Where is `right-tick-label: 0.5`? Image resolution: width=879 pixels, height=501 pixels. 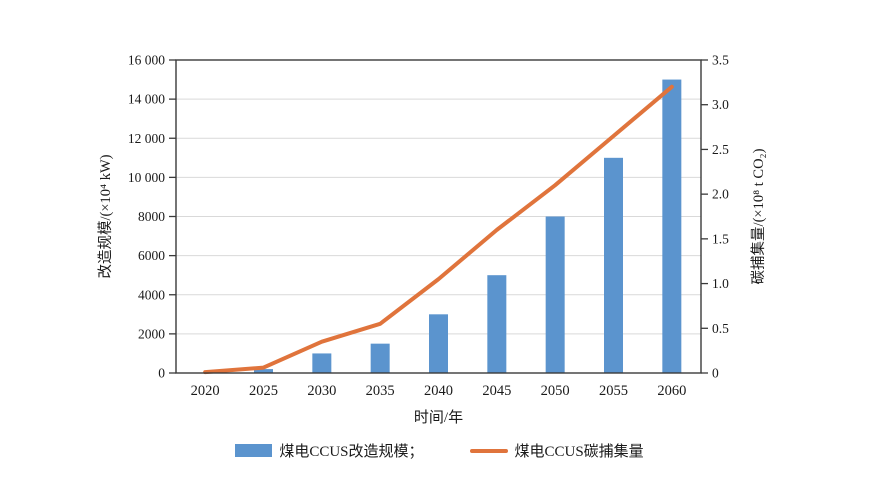
right-tick-label: 0.5 is located at coordinates (720, 328).